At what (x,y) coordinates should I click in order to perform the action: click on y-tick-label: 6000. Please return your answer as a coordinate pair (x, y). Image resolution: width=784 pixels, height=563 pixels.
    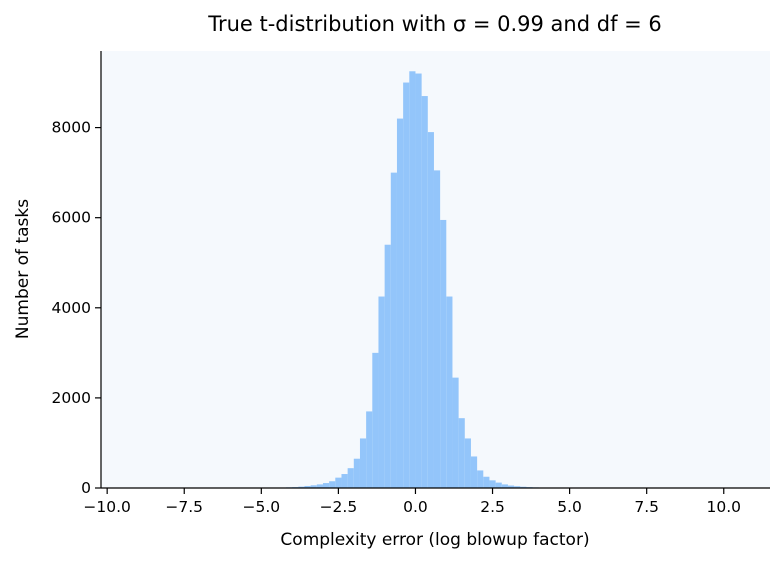
    Looking at the image, I should click on (71, 218).